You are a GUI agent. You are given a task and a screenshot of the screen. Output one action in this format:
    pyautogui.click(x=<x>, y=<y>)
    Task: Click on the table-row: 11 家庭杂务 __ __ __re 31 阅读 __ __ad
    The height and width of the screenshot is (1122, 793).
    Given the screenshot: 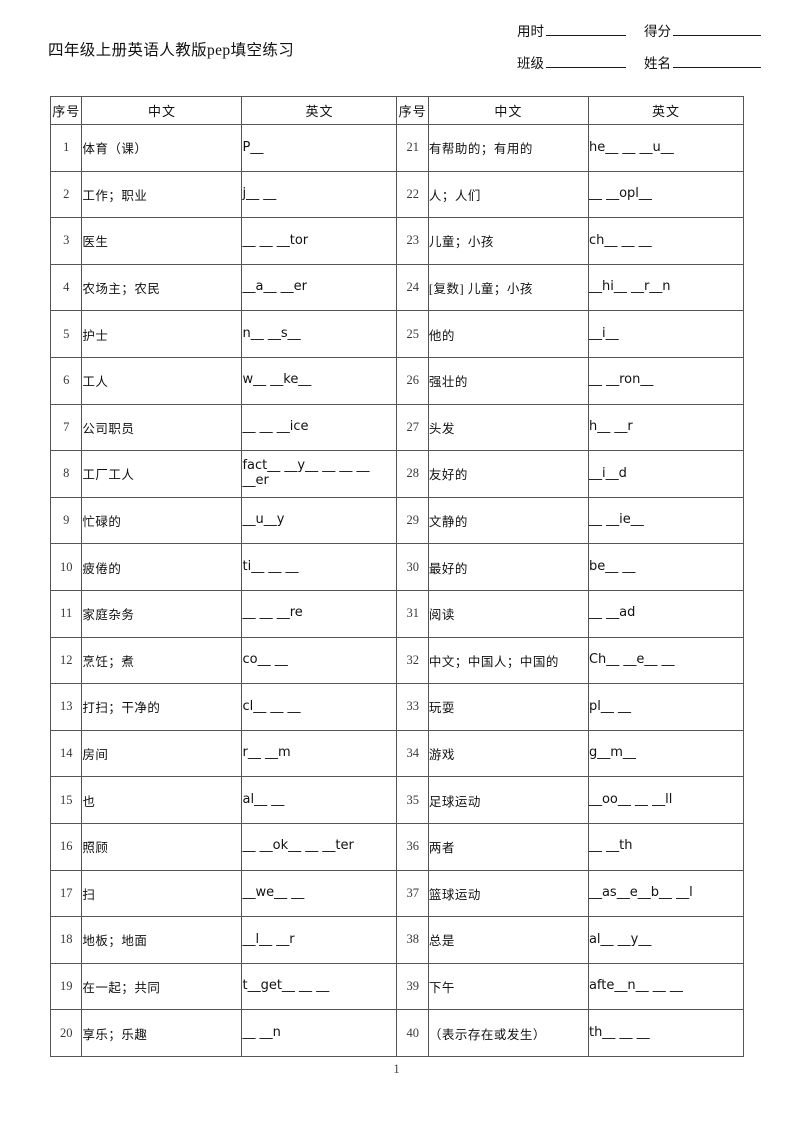 What is the action you would take?
    pyautogui.click(x=397, y=613)
    